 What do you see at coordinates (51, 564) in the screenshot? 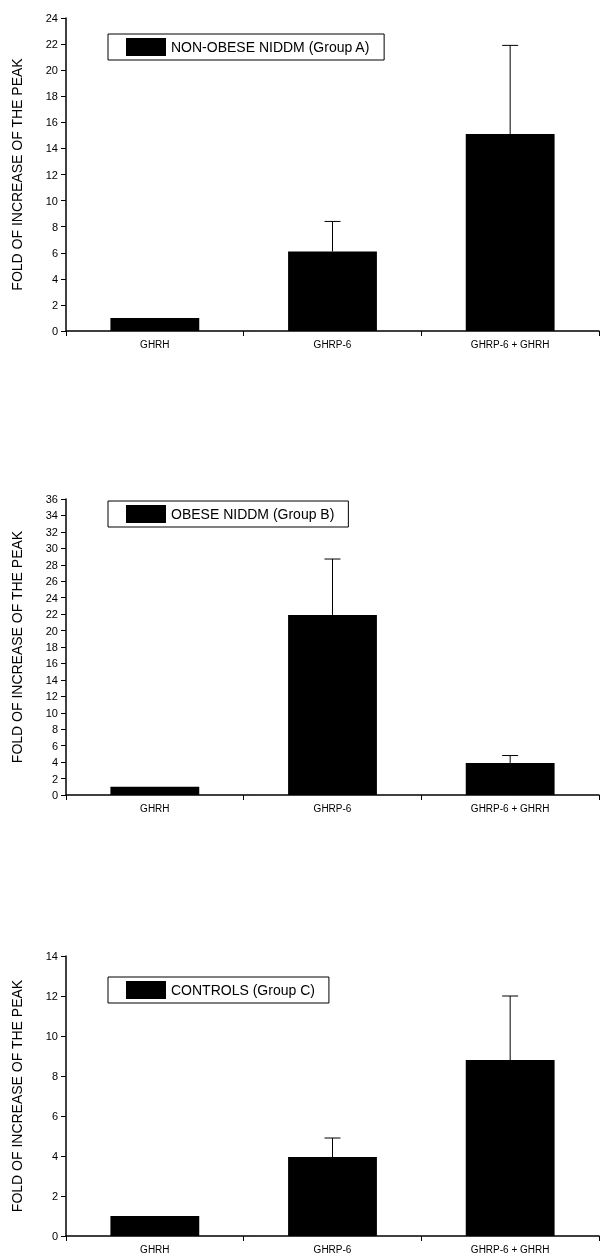
I see `y-tick-label: 28` at bounding box center [51, 564].